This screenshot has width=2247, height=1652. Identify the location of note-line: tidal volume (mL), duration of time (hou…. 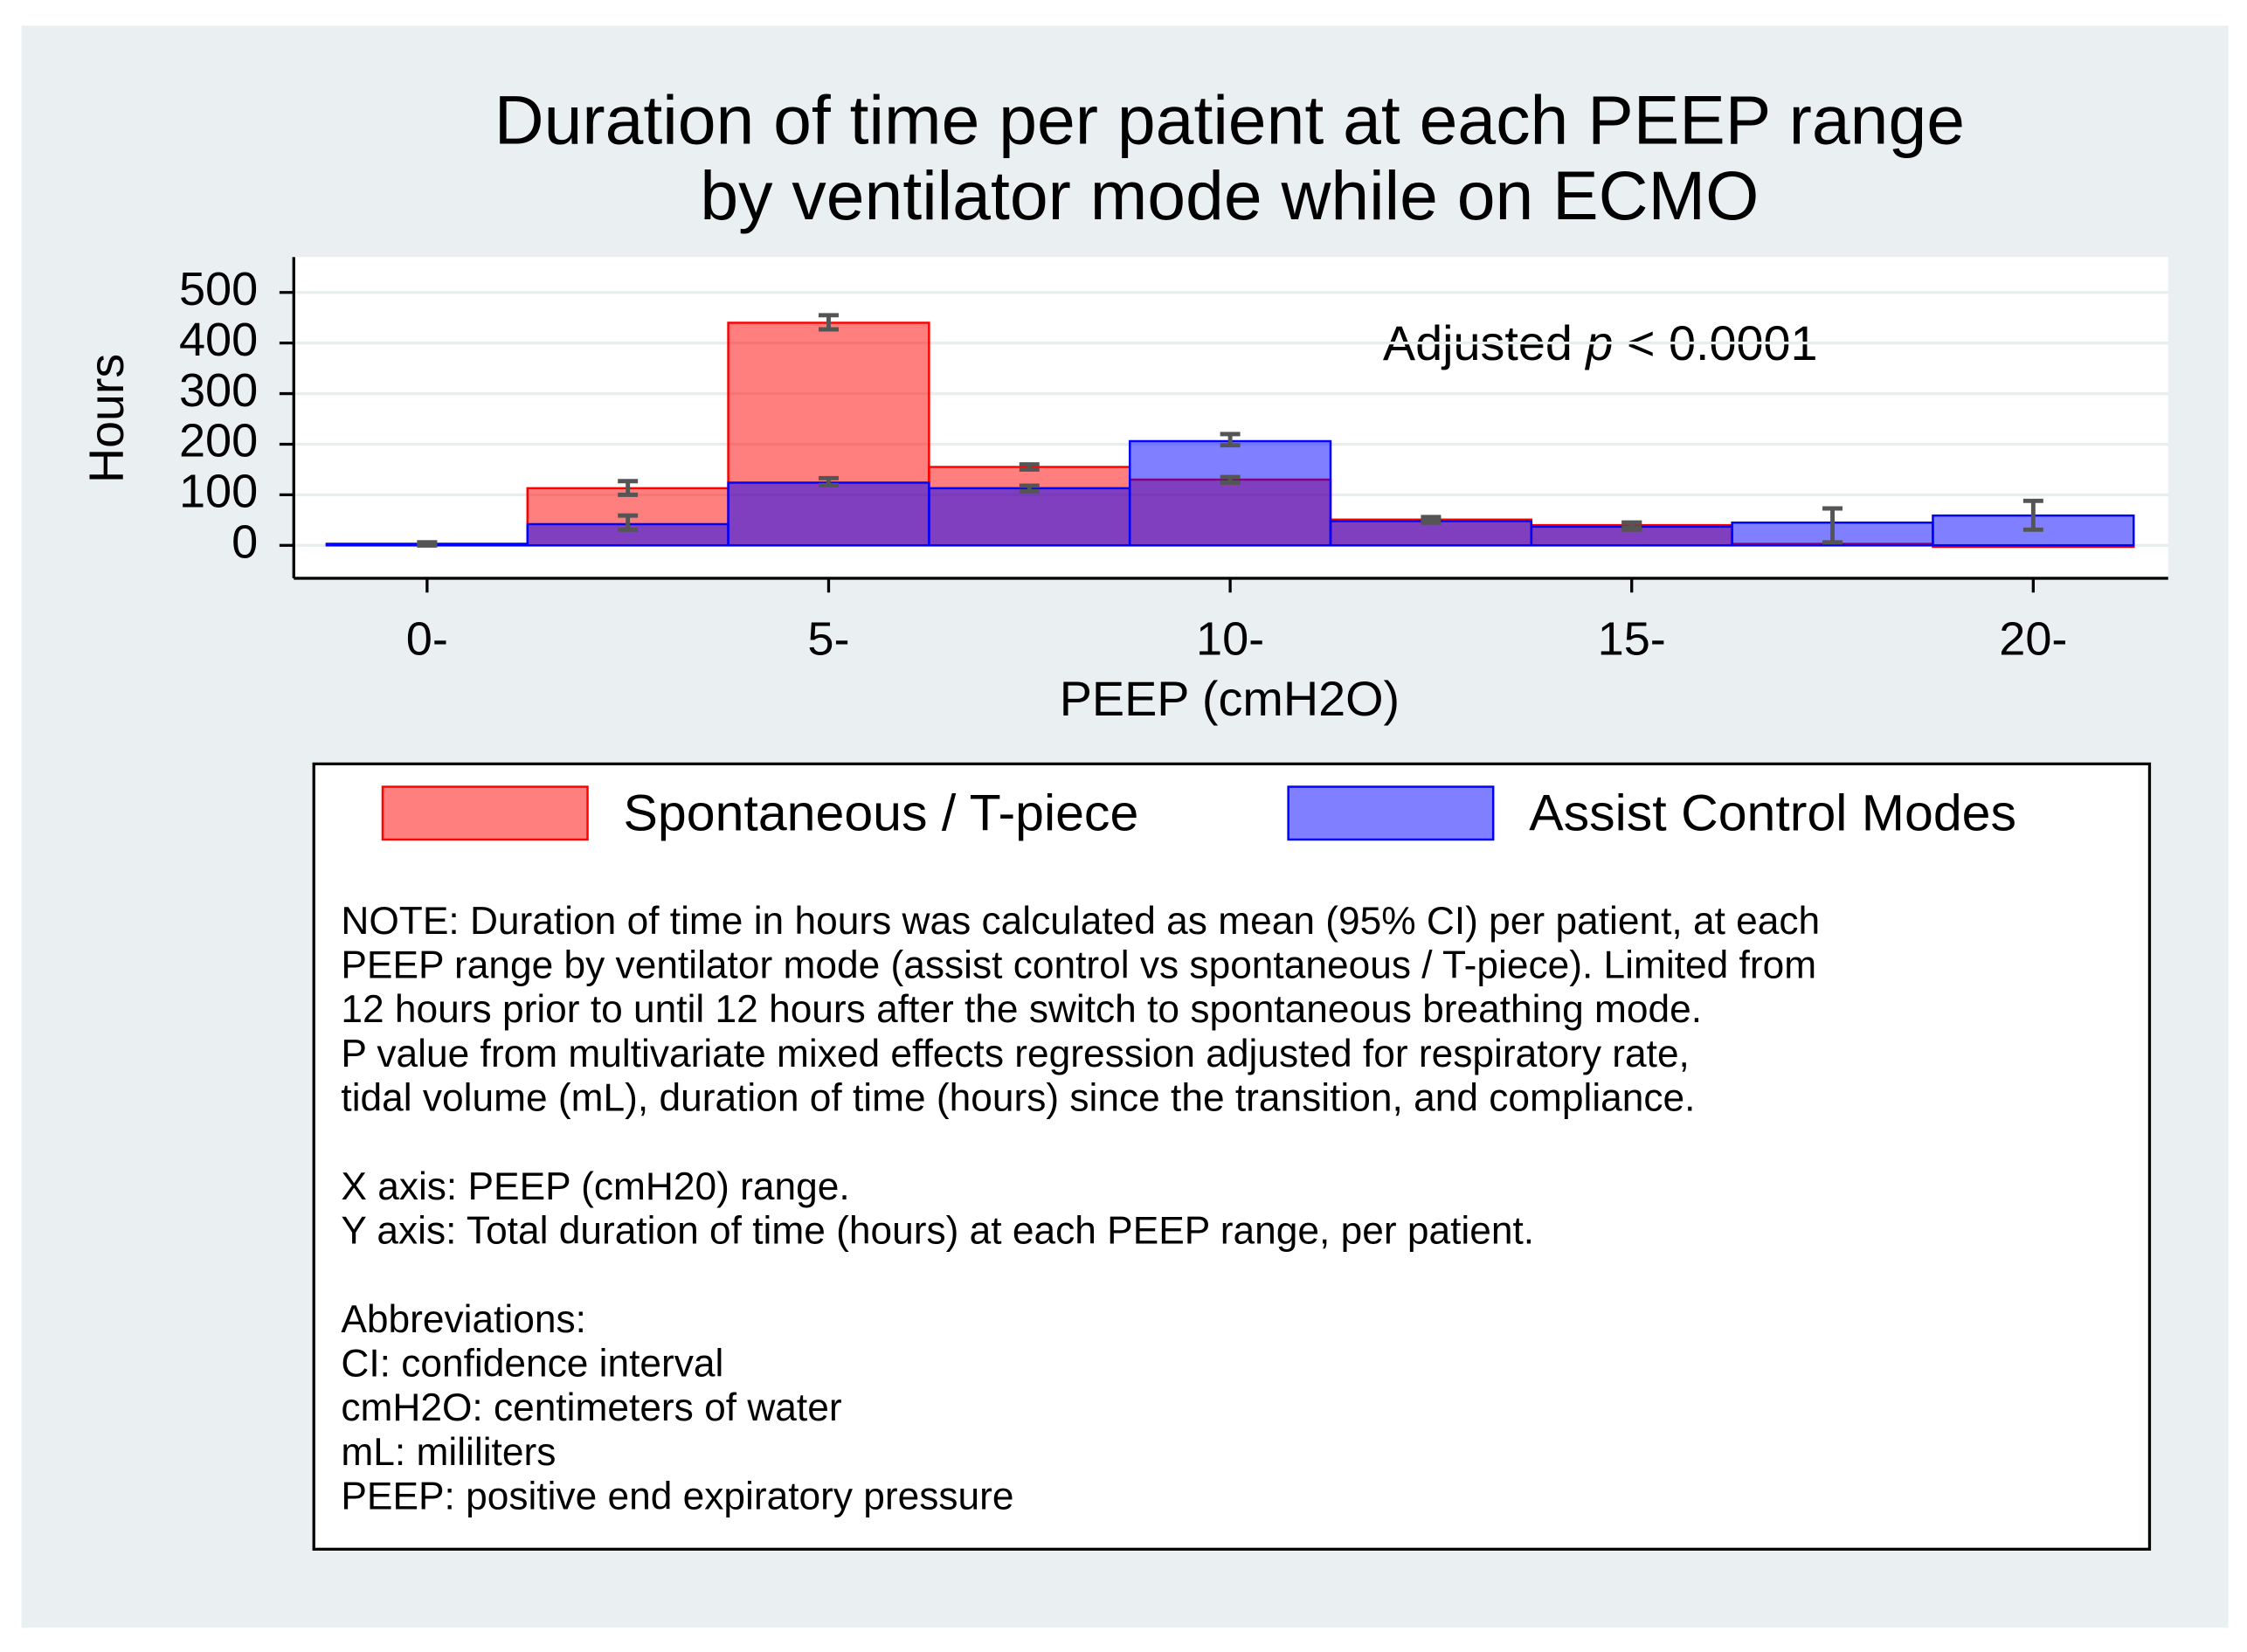
(1018, 1098).